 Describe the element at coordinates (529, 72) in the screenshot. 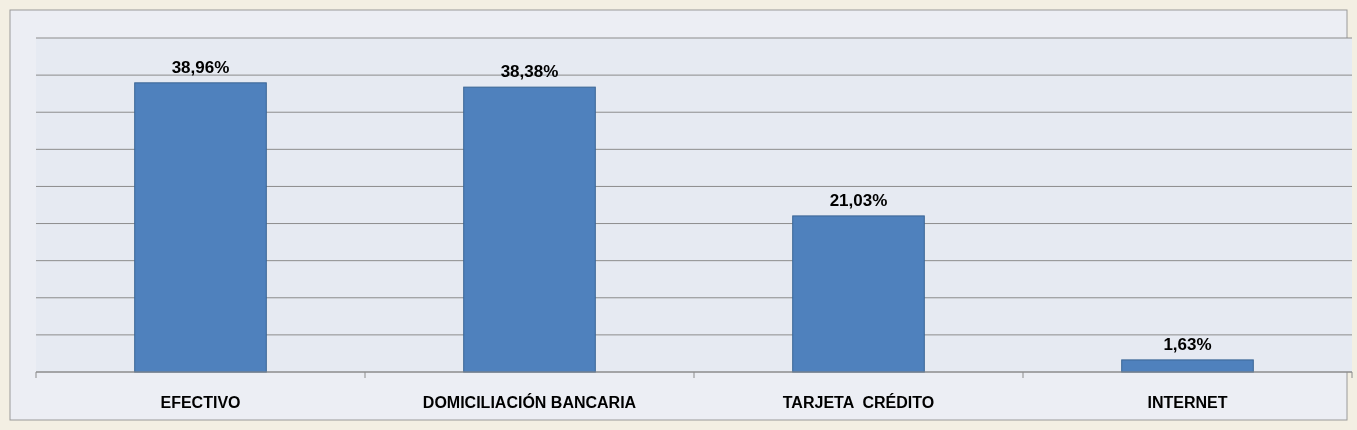

I see `data-label: 38,38%` at that location.